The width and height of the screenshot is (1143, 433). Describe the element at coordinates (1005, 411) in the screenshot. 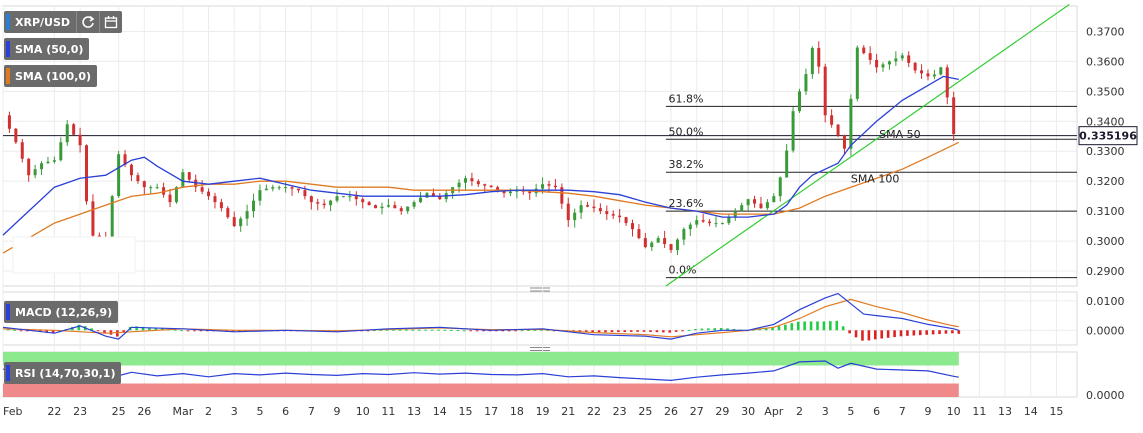

I see `x-tick-label: 13` at that location.